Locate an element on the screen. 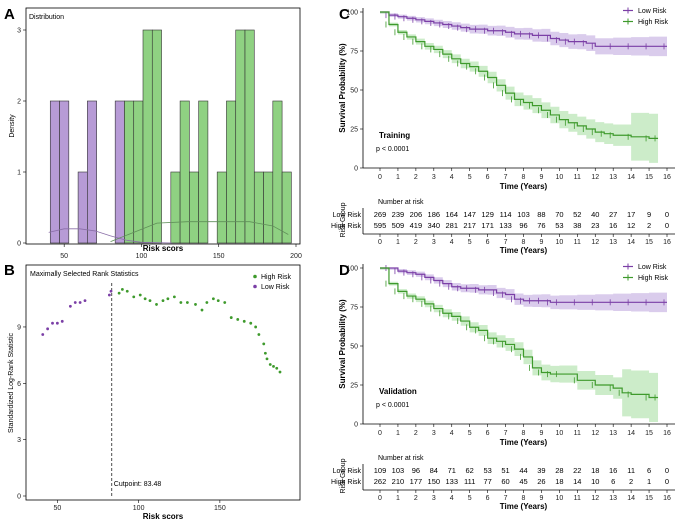 This screenshot has height=523, width=685. risk-count: 10 is located at coordinates (595, 481).